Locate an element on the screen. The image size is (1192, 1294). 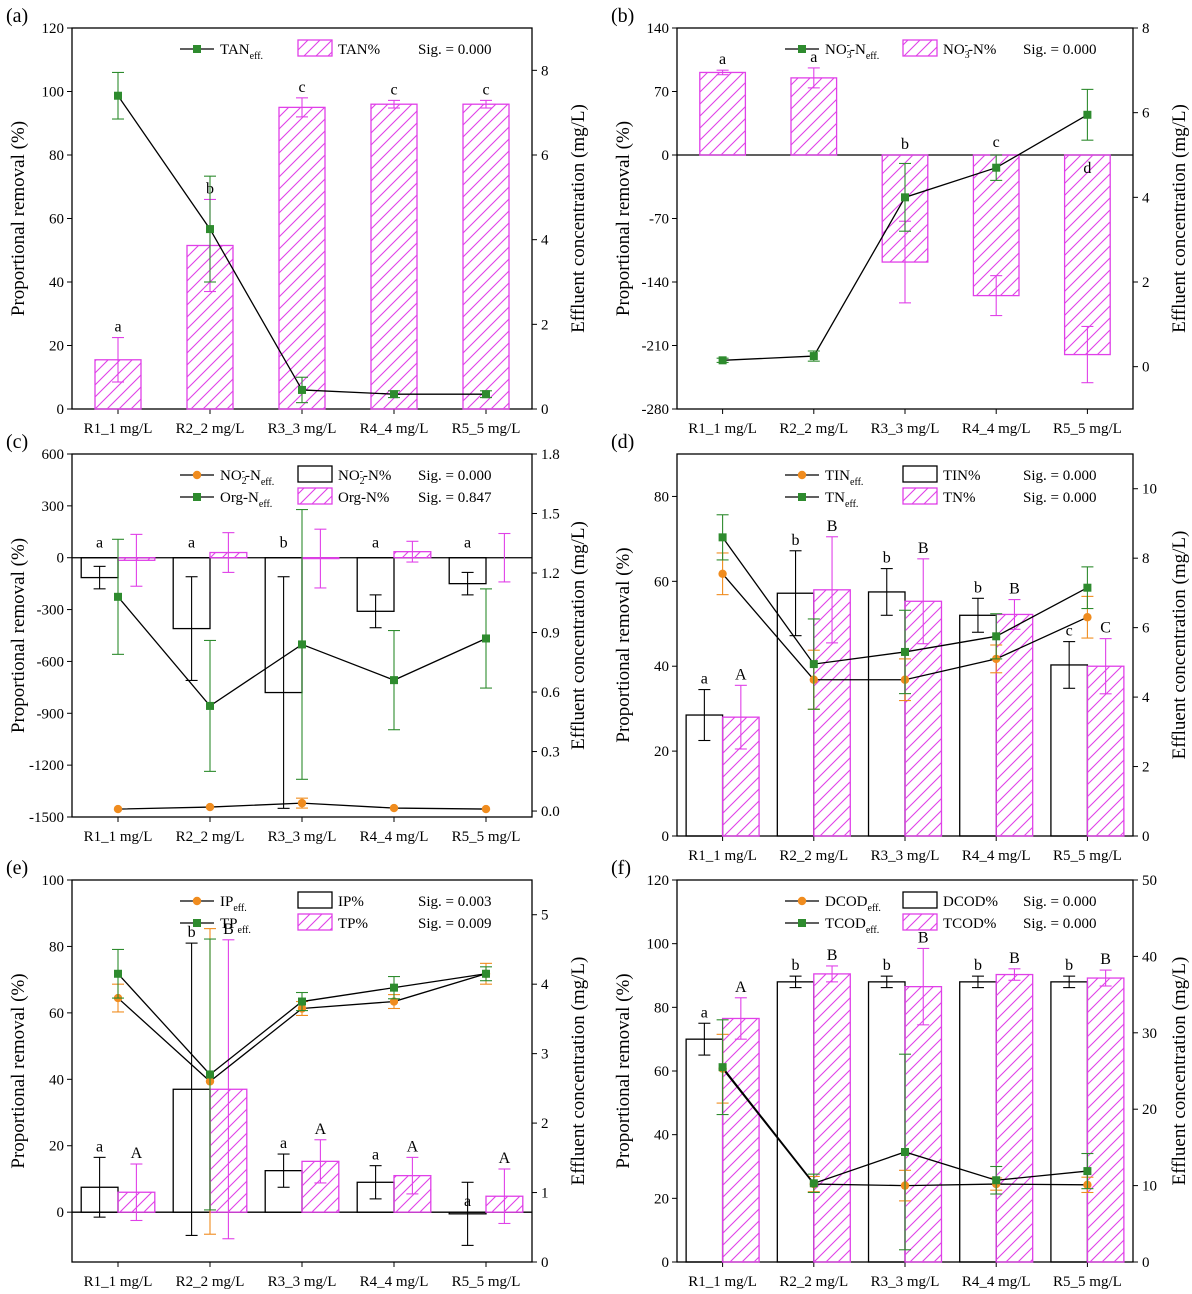
legend-label: TP% is located at coordinates (353, 924).